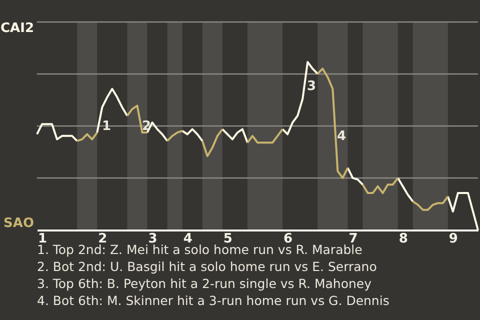 This screenshot has width=480, height=320. Describe the element at coordinates (19, 223) in the screenshot. I see `text: SAO` at that location.